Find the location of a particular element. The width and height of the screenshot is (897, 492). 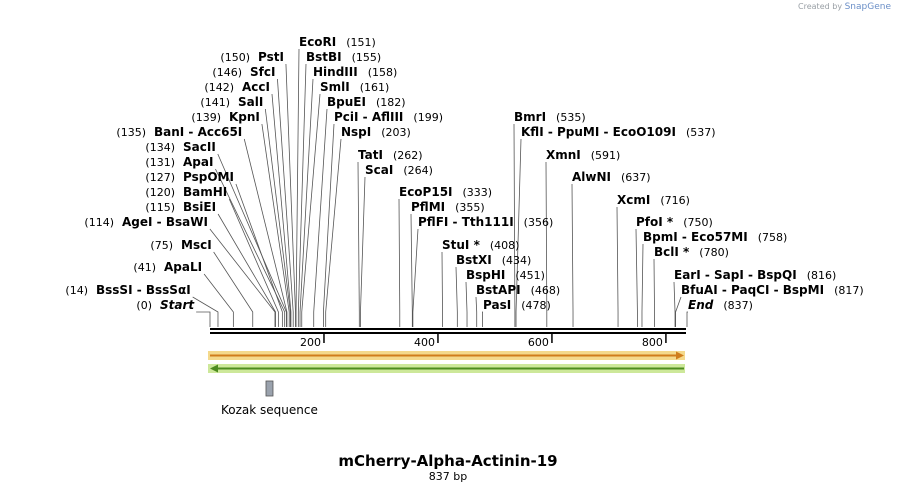

site-position: (139) is located at coordinates (206, 117).